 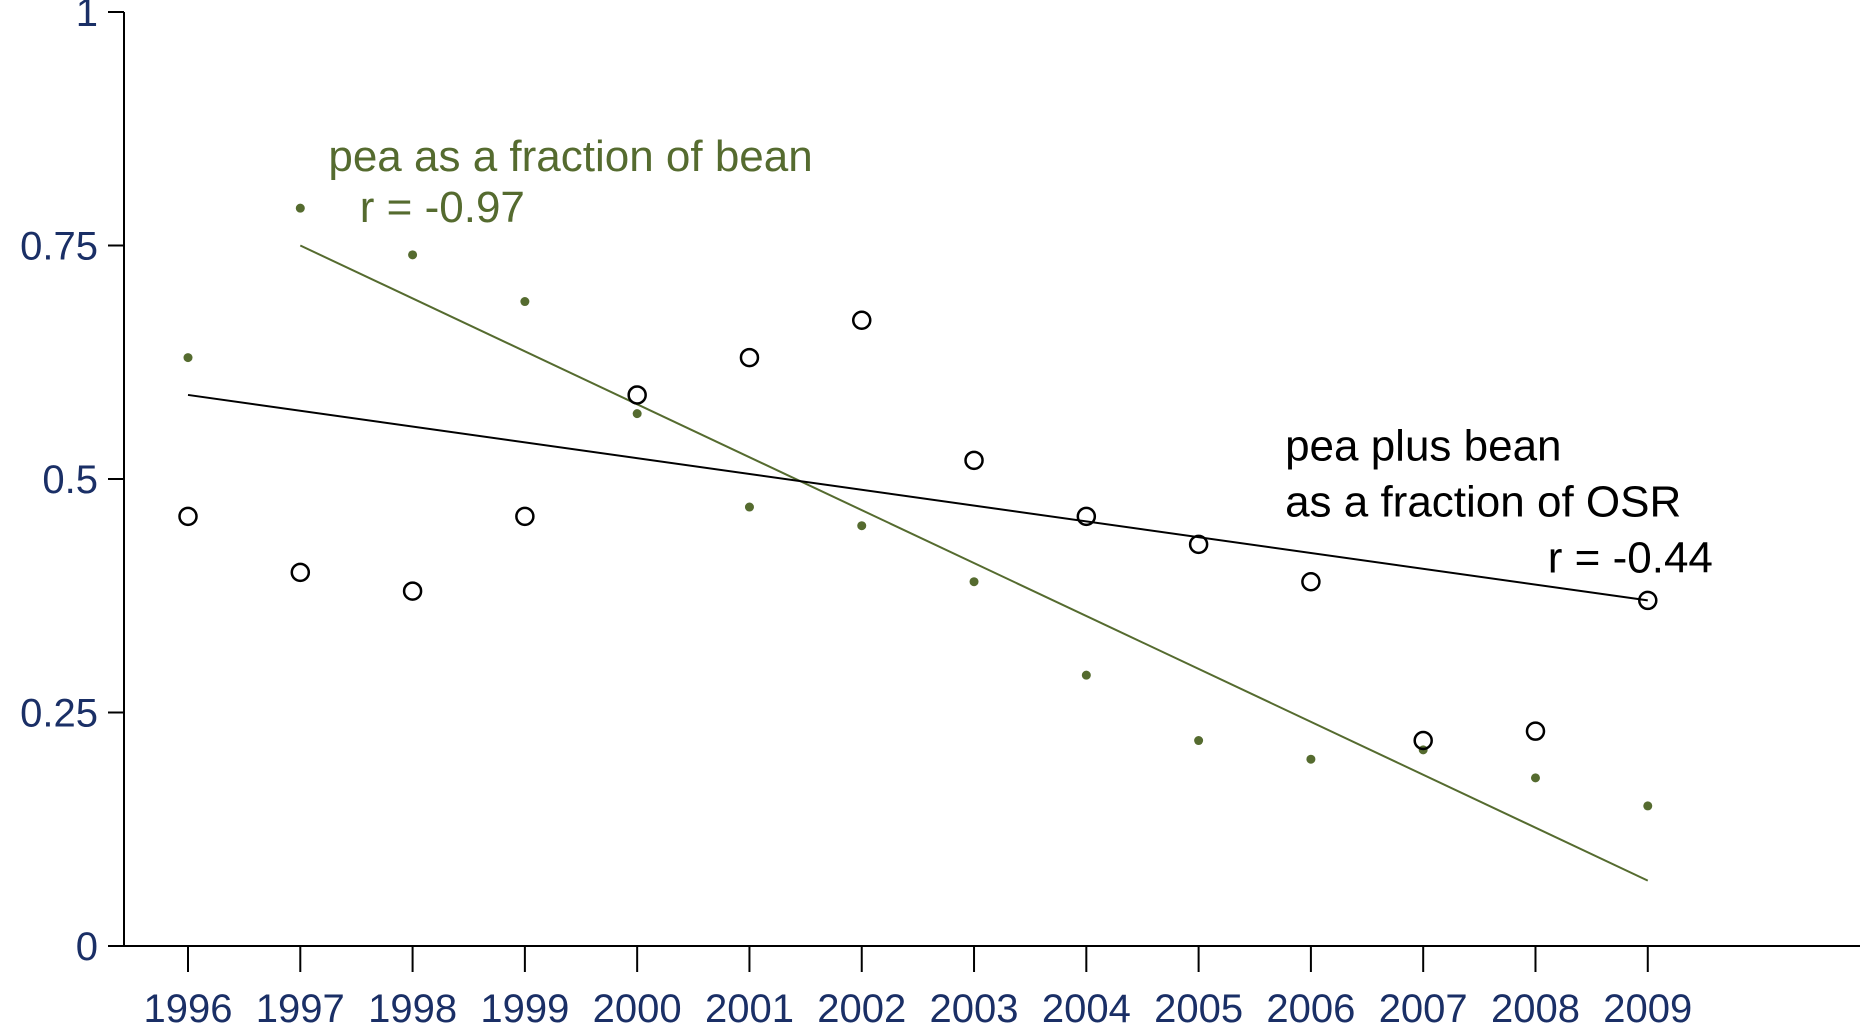 What do you see at coordinates (974, 460) in the screenshot?
I see `point-pea_plus_bean_osr-2003` at bounding box center [974, 460].